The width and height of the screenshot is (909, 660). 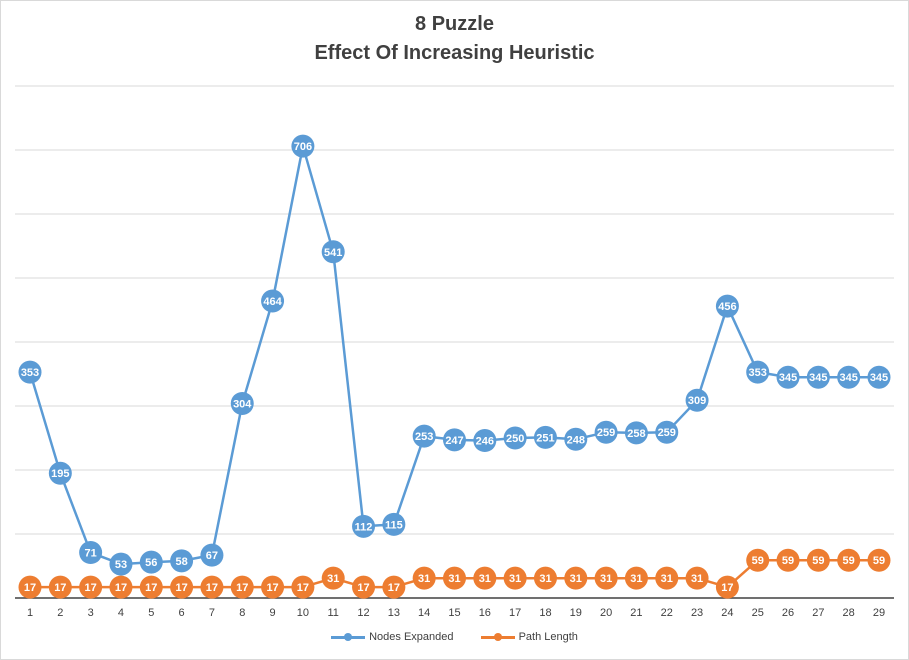 I want to click on data-label-nodes-expanded: 246, so click(x=485, y=442).